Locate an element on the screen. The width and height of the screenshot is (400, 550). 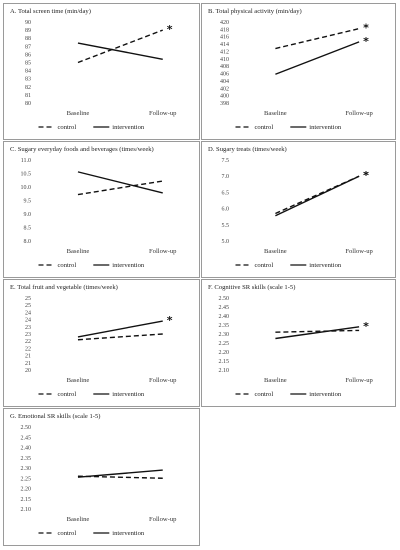
y-tick-label: 22 is located at coordinates (28, 342).